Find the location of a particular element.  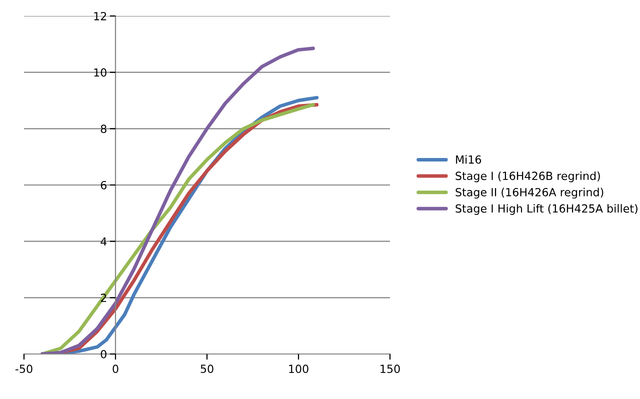

legend-label: Stage I (16H426B regrind) is located at coordinates (528, 176).